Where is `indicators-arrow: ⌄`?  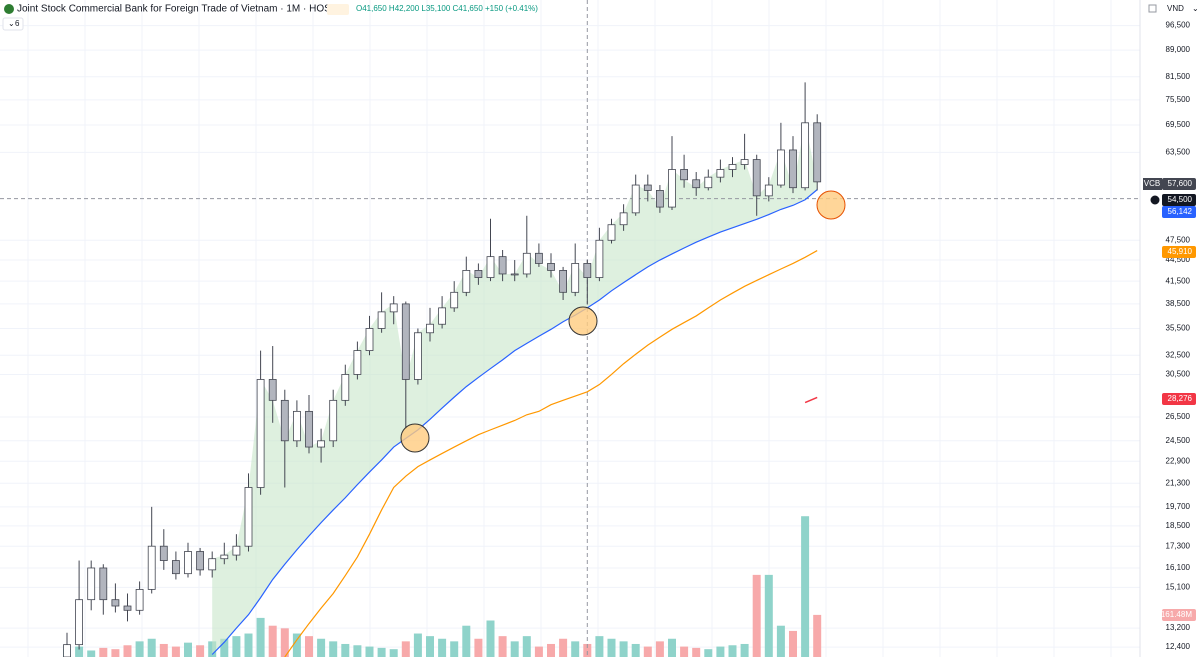 indicators-arrow: ⌄ is located at coordinates (11, 23).